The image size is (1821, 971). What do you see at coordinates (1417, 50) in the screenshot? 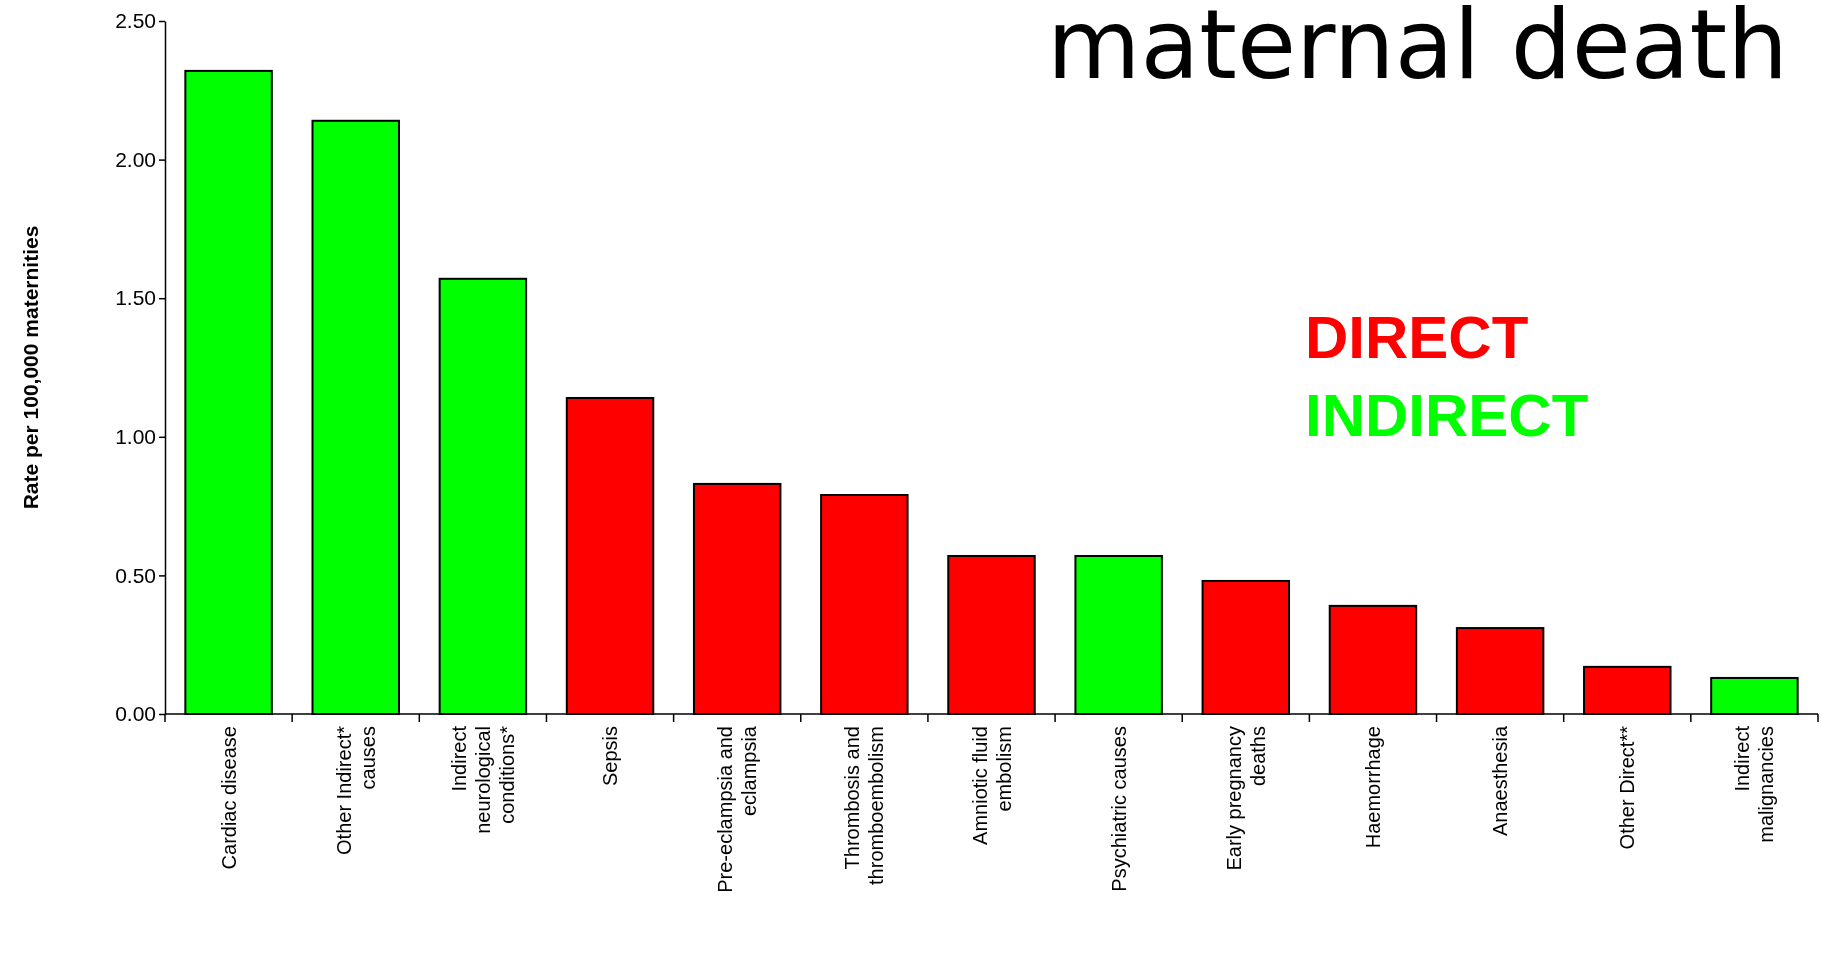
I see `chart-title: maternal death` at bounding box center [1417, 50].